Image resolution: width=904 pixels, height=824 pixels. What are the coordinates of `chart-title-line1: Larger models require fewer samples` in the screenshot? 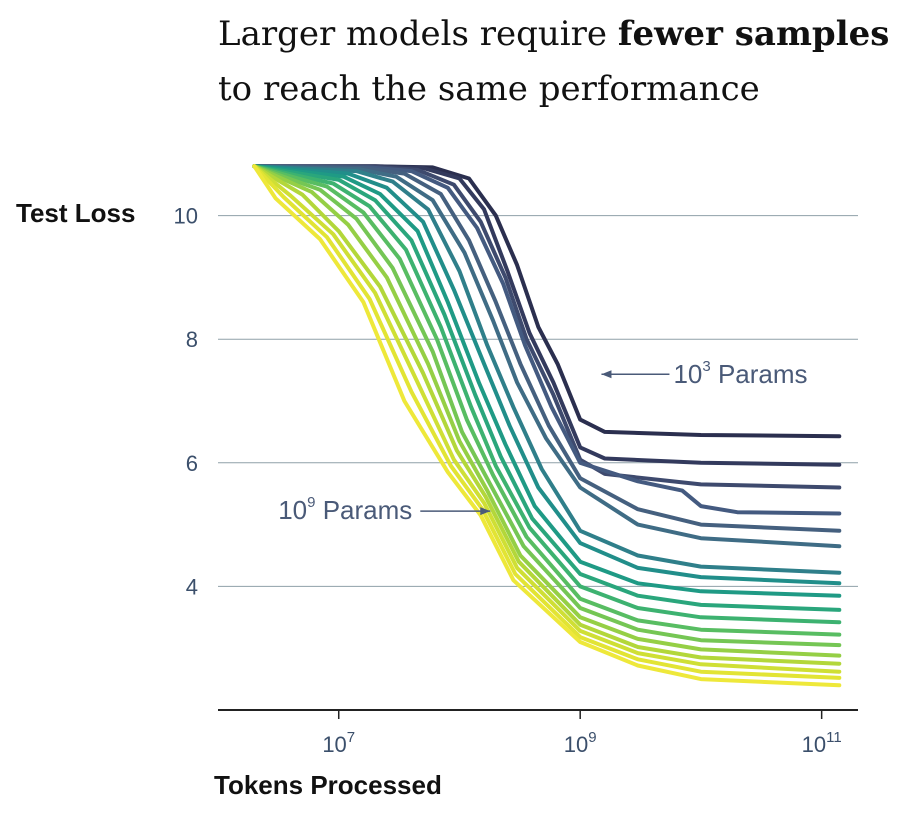 It's located at (553, 34).